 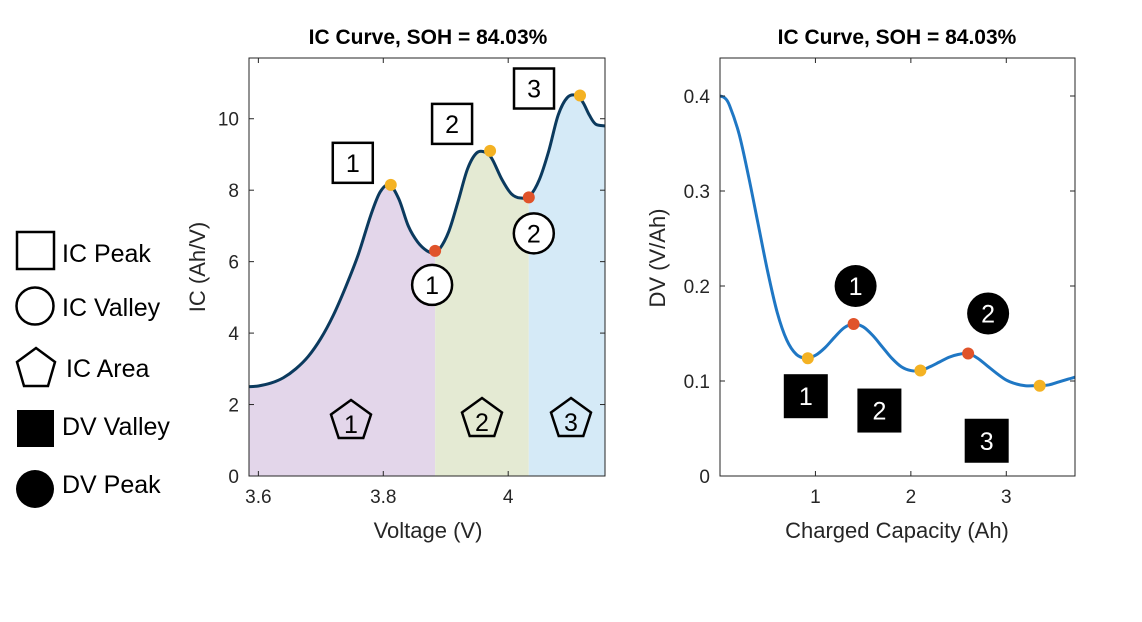 I want to click on ic-peak-annotation-label: 3, so click(x=534, y=90).